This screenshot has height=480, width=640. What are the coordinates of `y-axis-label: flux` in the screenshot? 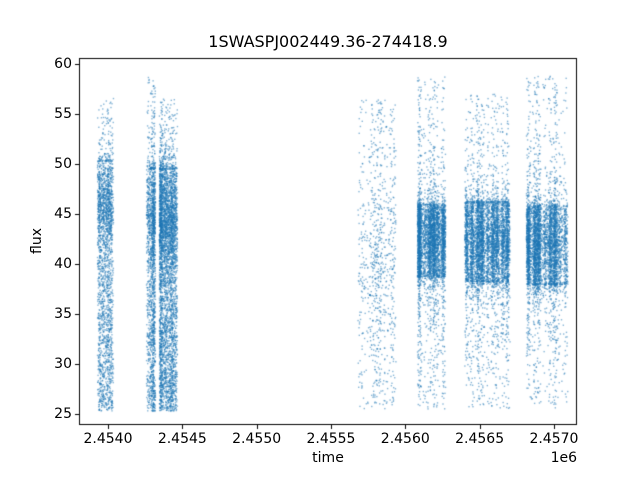 It's located at (37, 241).